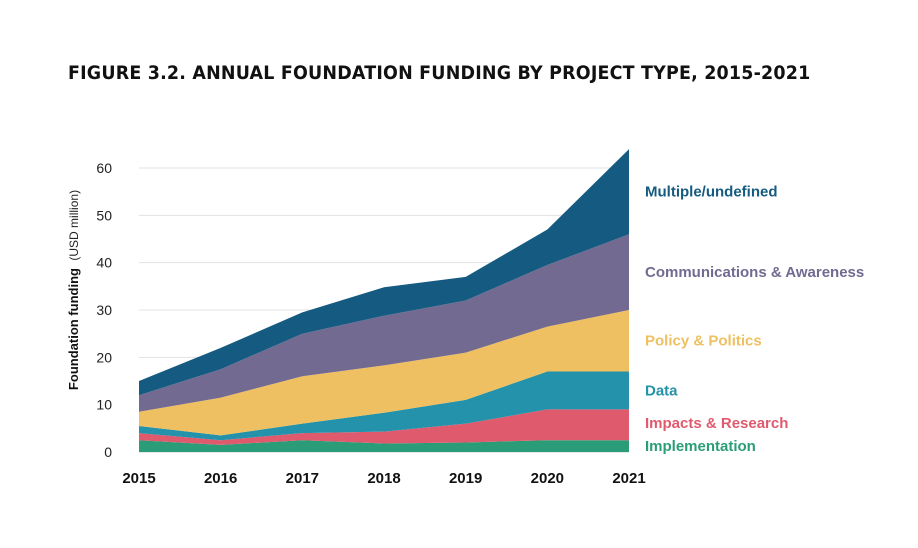  I want to click on y-tick-label: 30, so click(104, 310).